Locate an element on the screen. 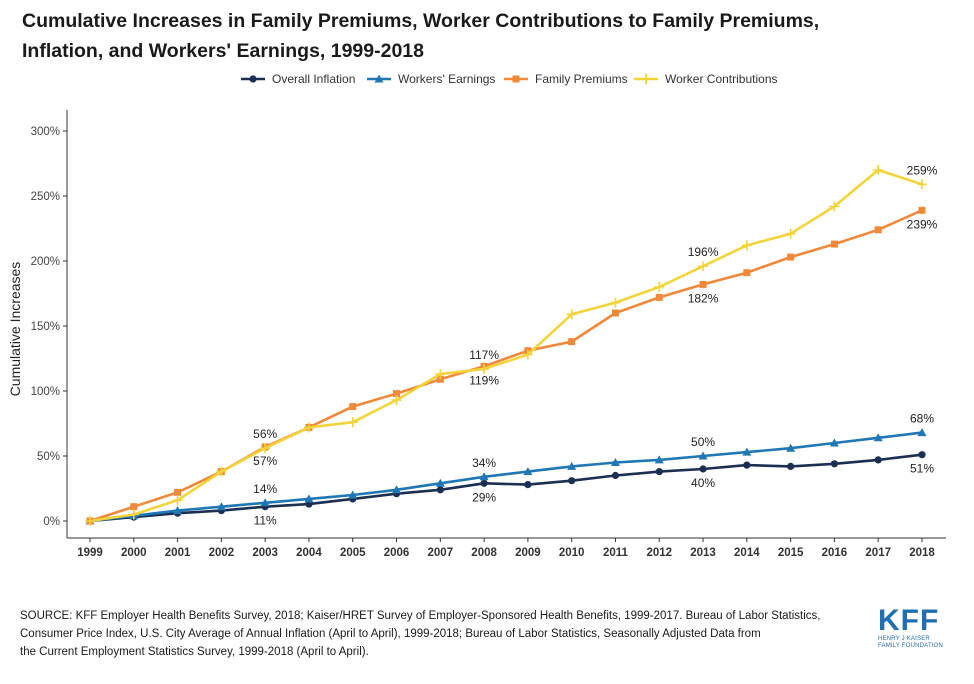  legend-label: Overall Inflation is located at coordinates (314, 79).